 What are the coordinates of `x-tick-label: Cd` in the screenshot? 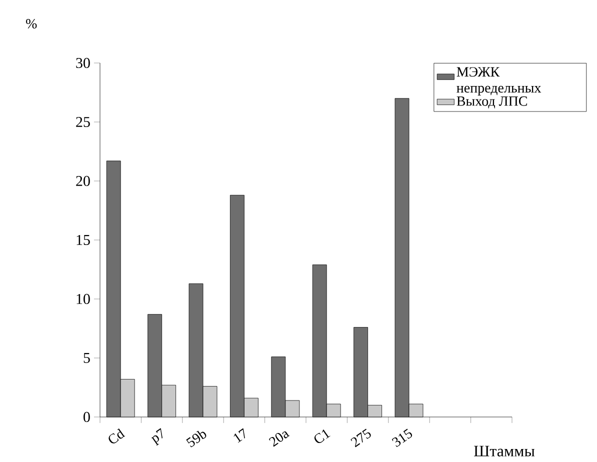 It's located at (117, 436).